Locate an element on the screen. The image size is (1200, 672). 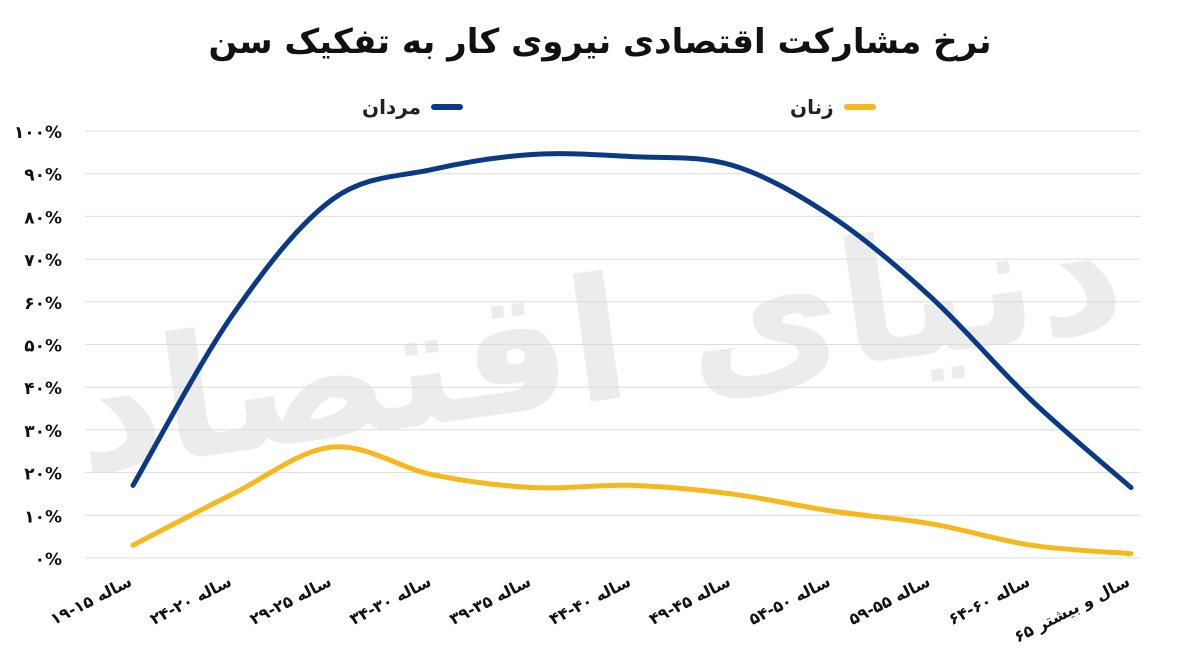
x-tick-label: ۴۹-۴۵ ساله is located at coordinates (690, 600).